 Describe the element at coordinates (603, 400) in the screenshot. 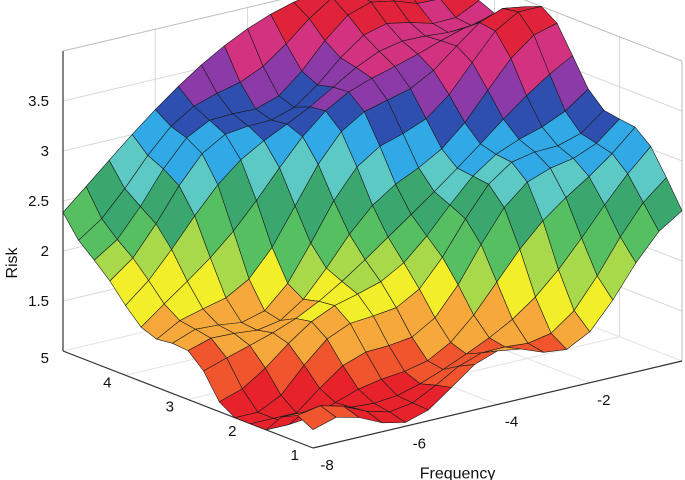

I see `x-tick-label: -2` at that location.